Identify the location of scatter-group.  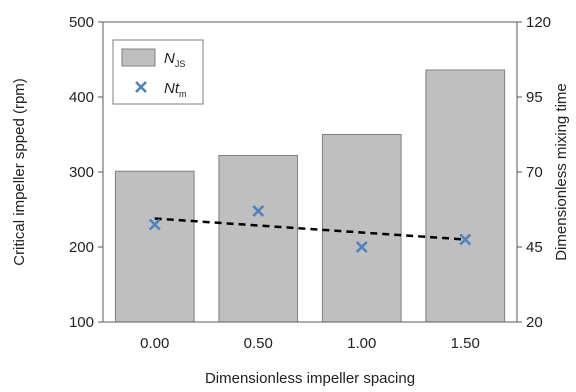
(310, 229).